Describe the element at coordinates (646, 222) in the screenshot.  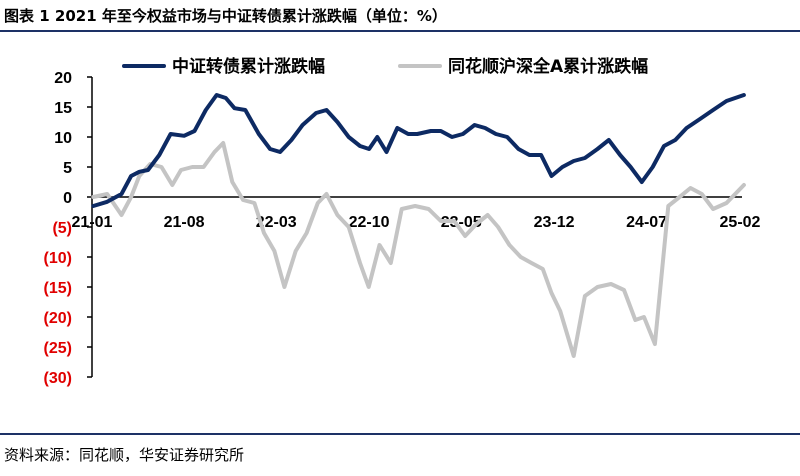
I see `x-tick-label: 24-07` at that location.